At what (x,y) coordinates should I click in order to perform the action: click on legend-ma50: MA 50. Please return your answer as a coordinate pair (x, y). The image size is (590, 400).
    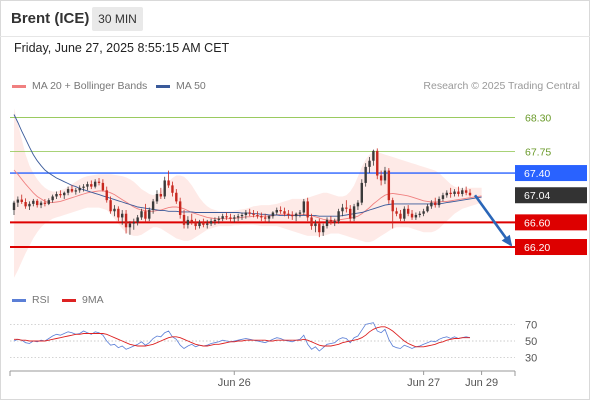
    Looking at the image, I should click on (181, 86).